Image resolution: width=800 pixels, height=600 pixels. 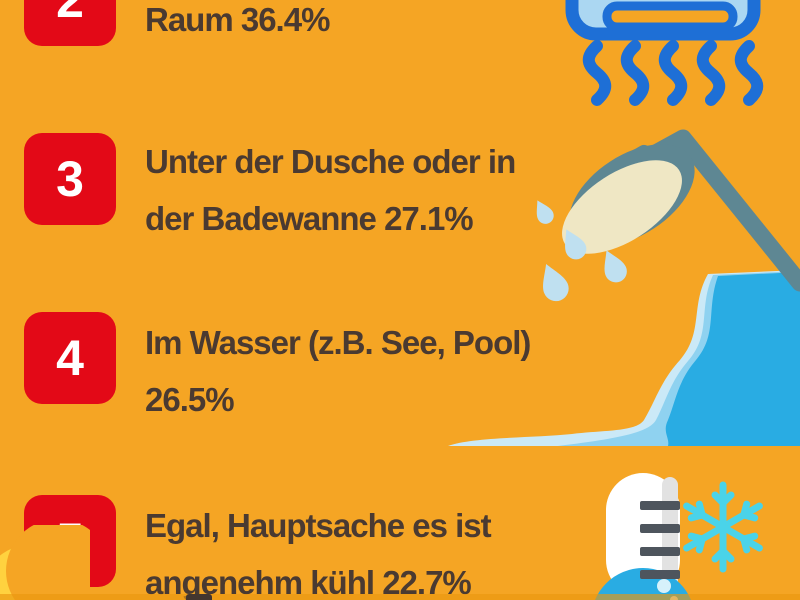 I want to click on air-conditioner-icon, so click(x=664, y=53).